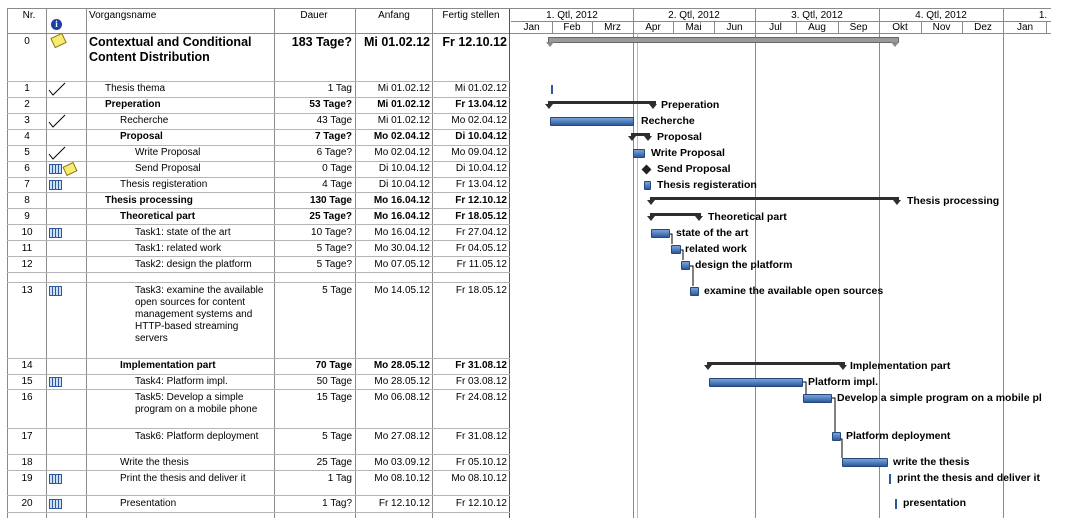  I want to click on gantt-label: Write Proposal, so click(688, 153).